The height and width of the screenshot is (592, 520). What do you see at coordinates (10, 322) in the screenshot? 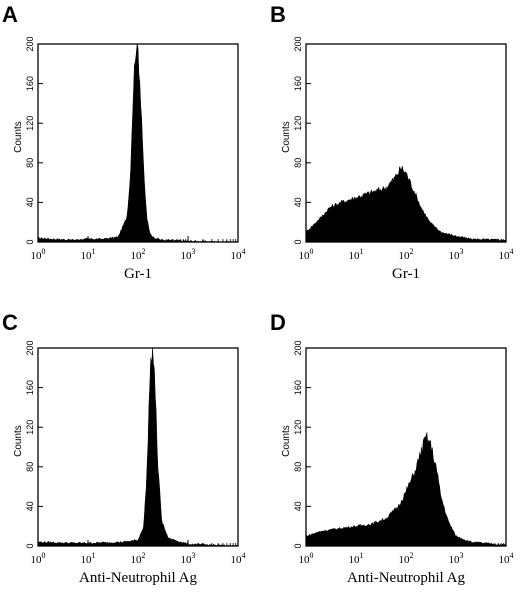
I see `panel-letter: C` at bounding box center [10, 322].